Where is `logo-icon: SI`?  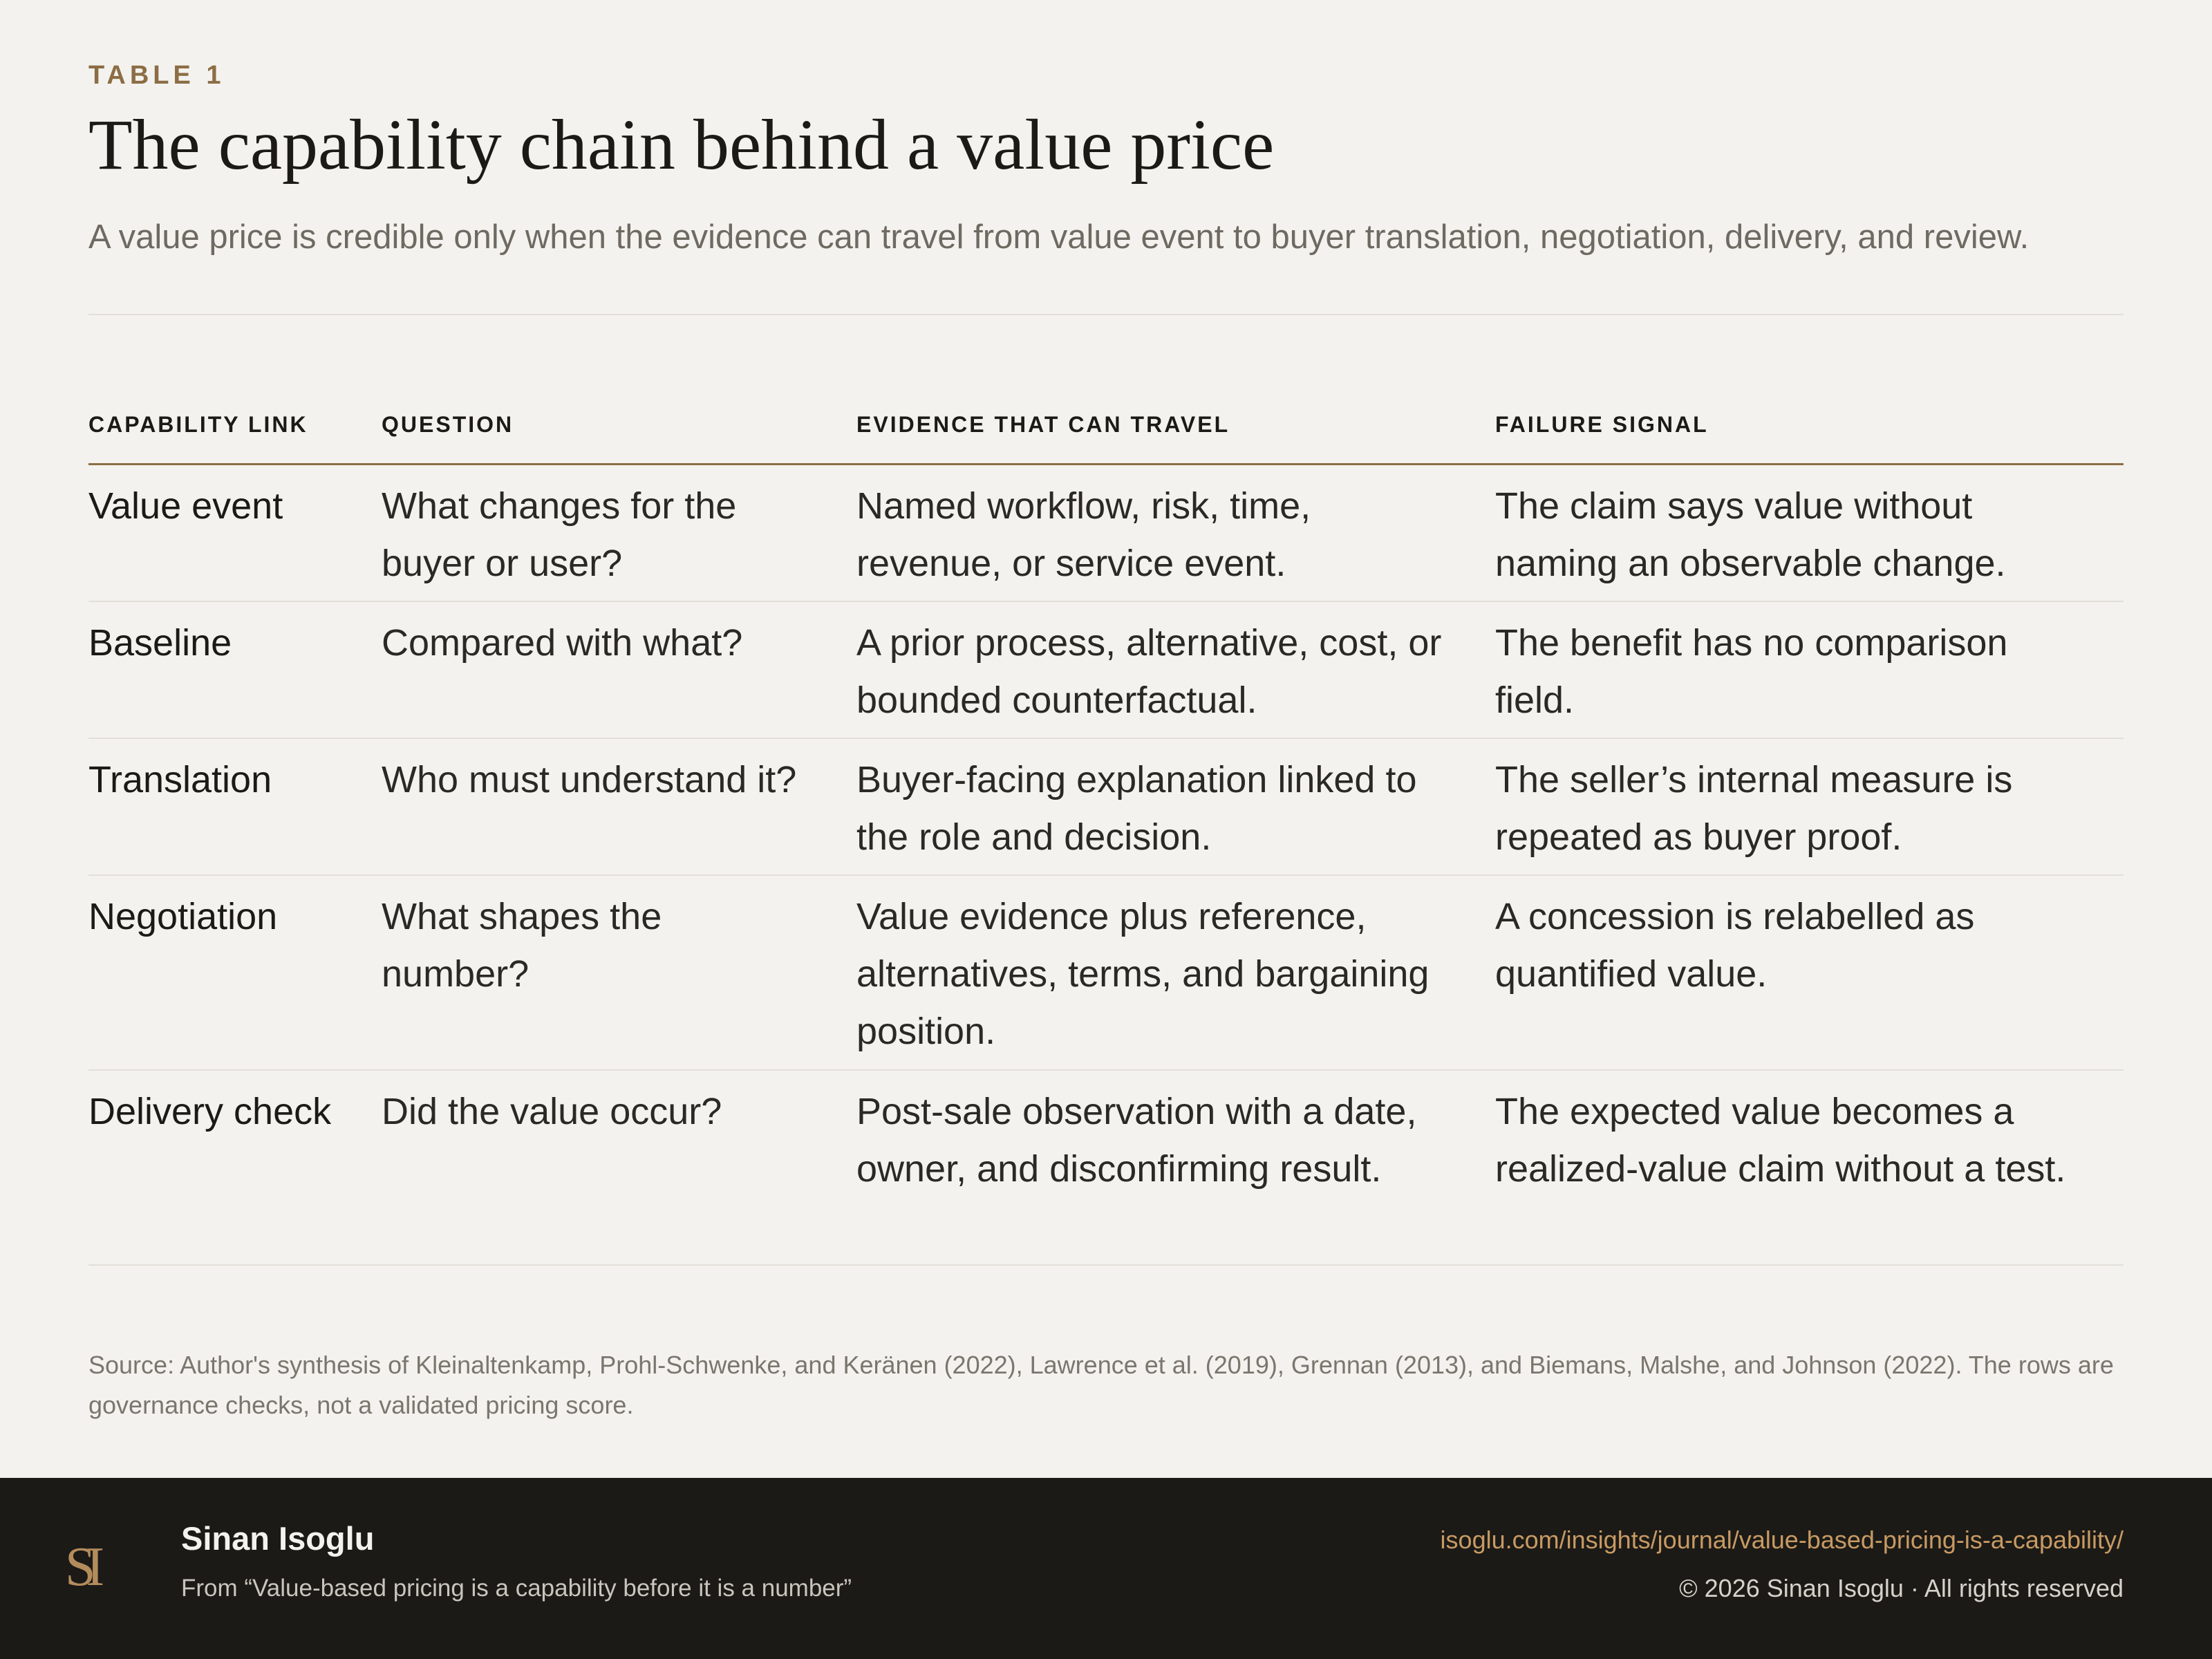
logo-icon: SI is located at coordinates (84, 1567).